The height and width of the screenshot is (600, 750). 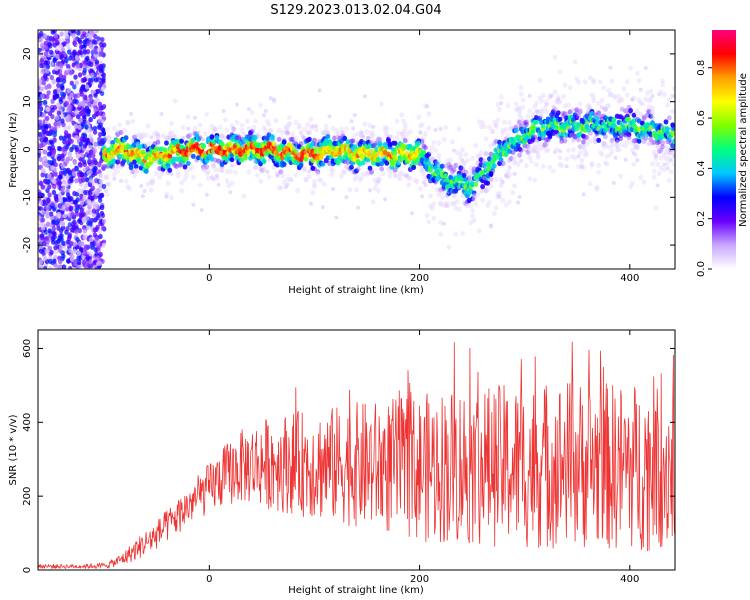 I want to click on spectrogram-xtick-label: 200, so click(x=419, y=278).